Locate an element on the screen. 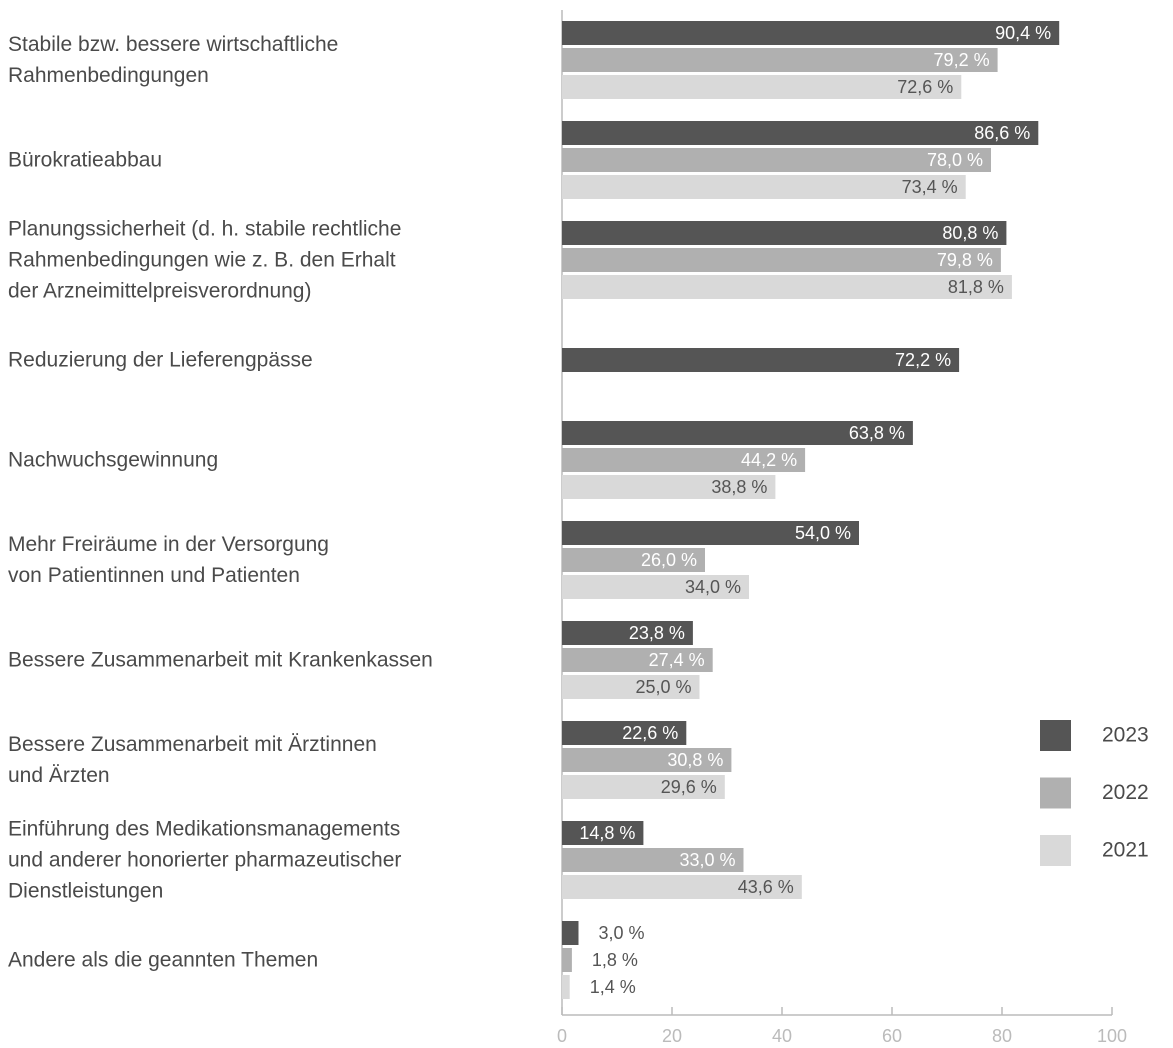  legend-label: 2021 is located at coordinates (1125, 850).